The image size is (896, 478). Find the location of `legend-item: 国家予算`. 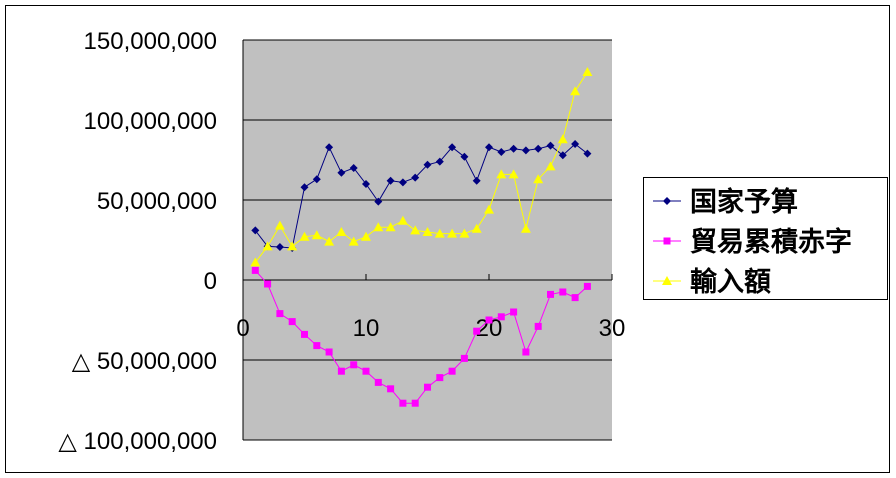

legend-item: 国家予算 is located at coordinates (725, 201).